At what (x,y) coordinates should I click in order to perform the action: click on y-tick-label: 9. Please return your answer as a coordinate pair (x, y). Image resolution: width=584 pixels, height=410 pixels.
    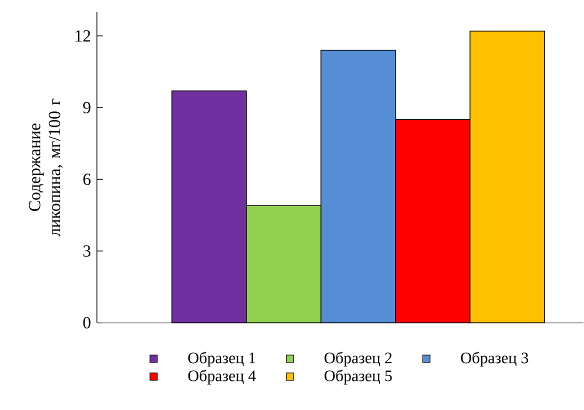
    Looking at the image, I should click on (86, 108).